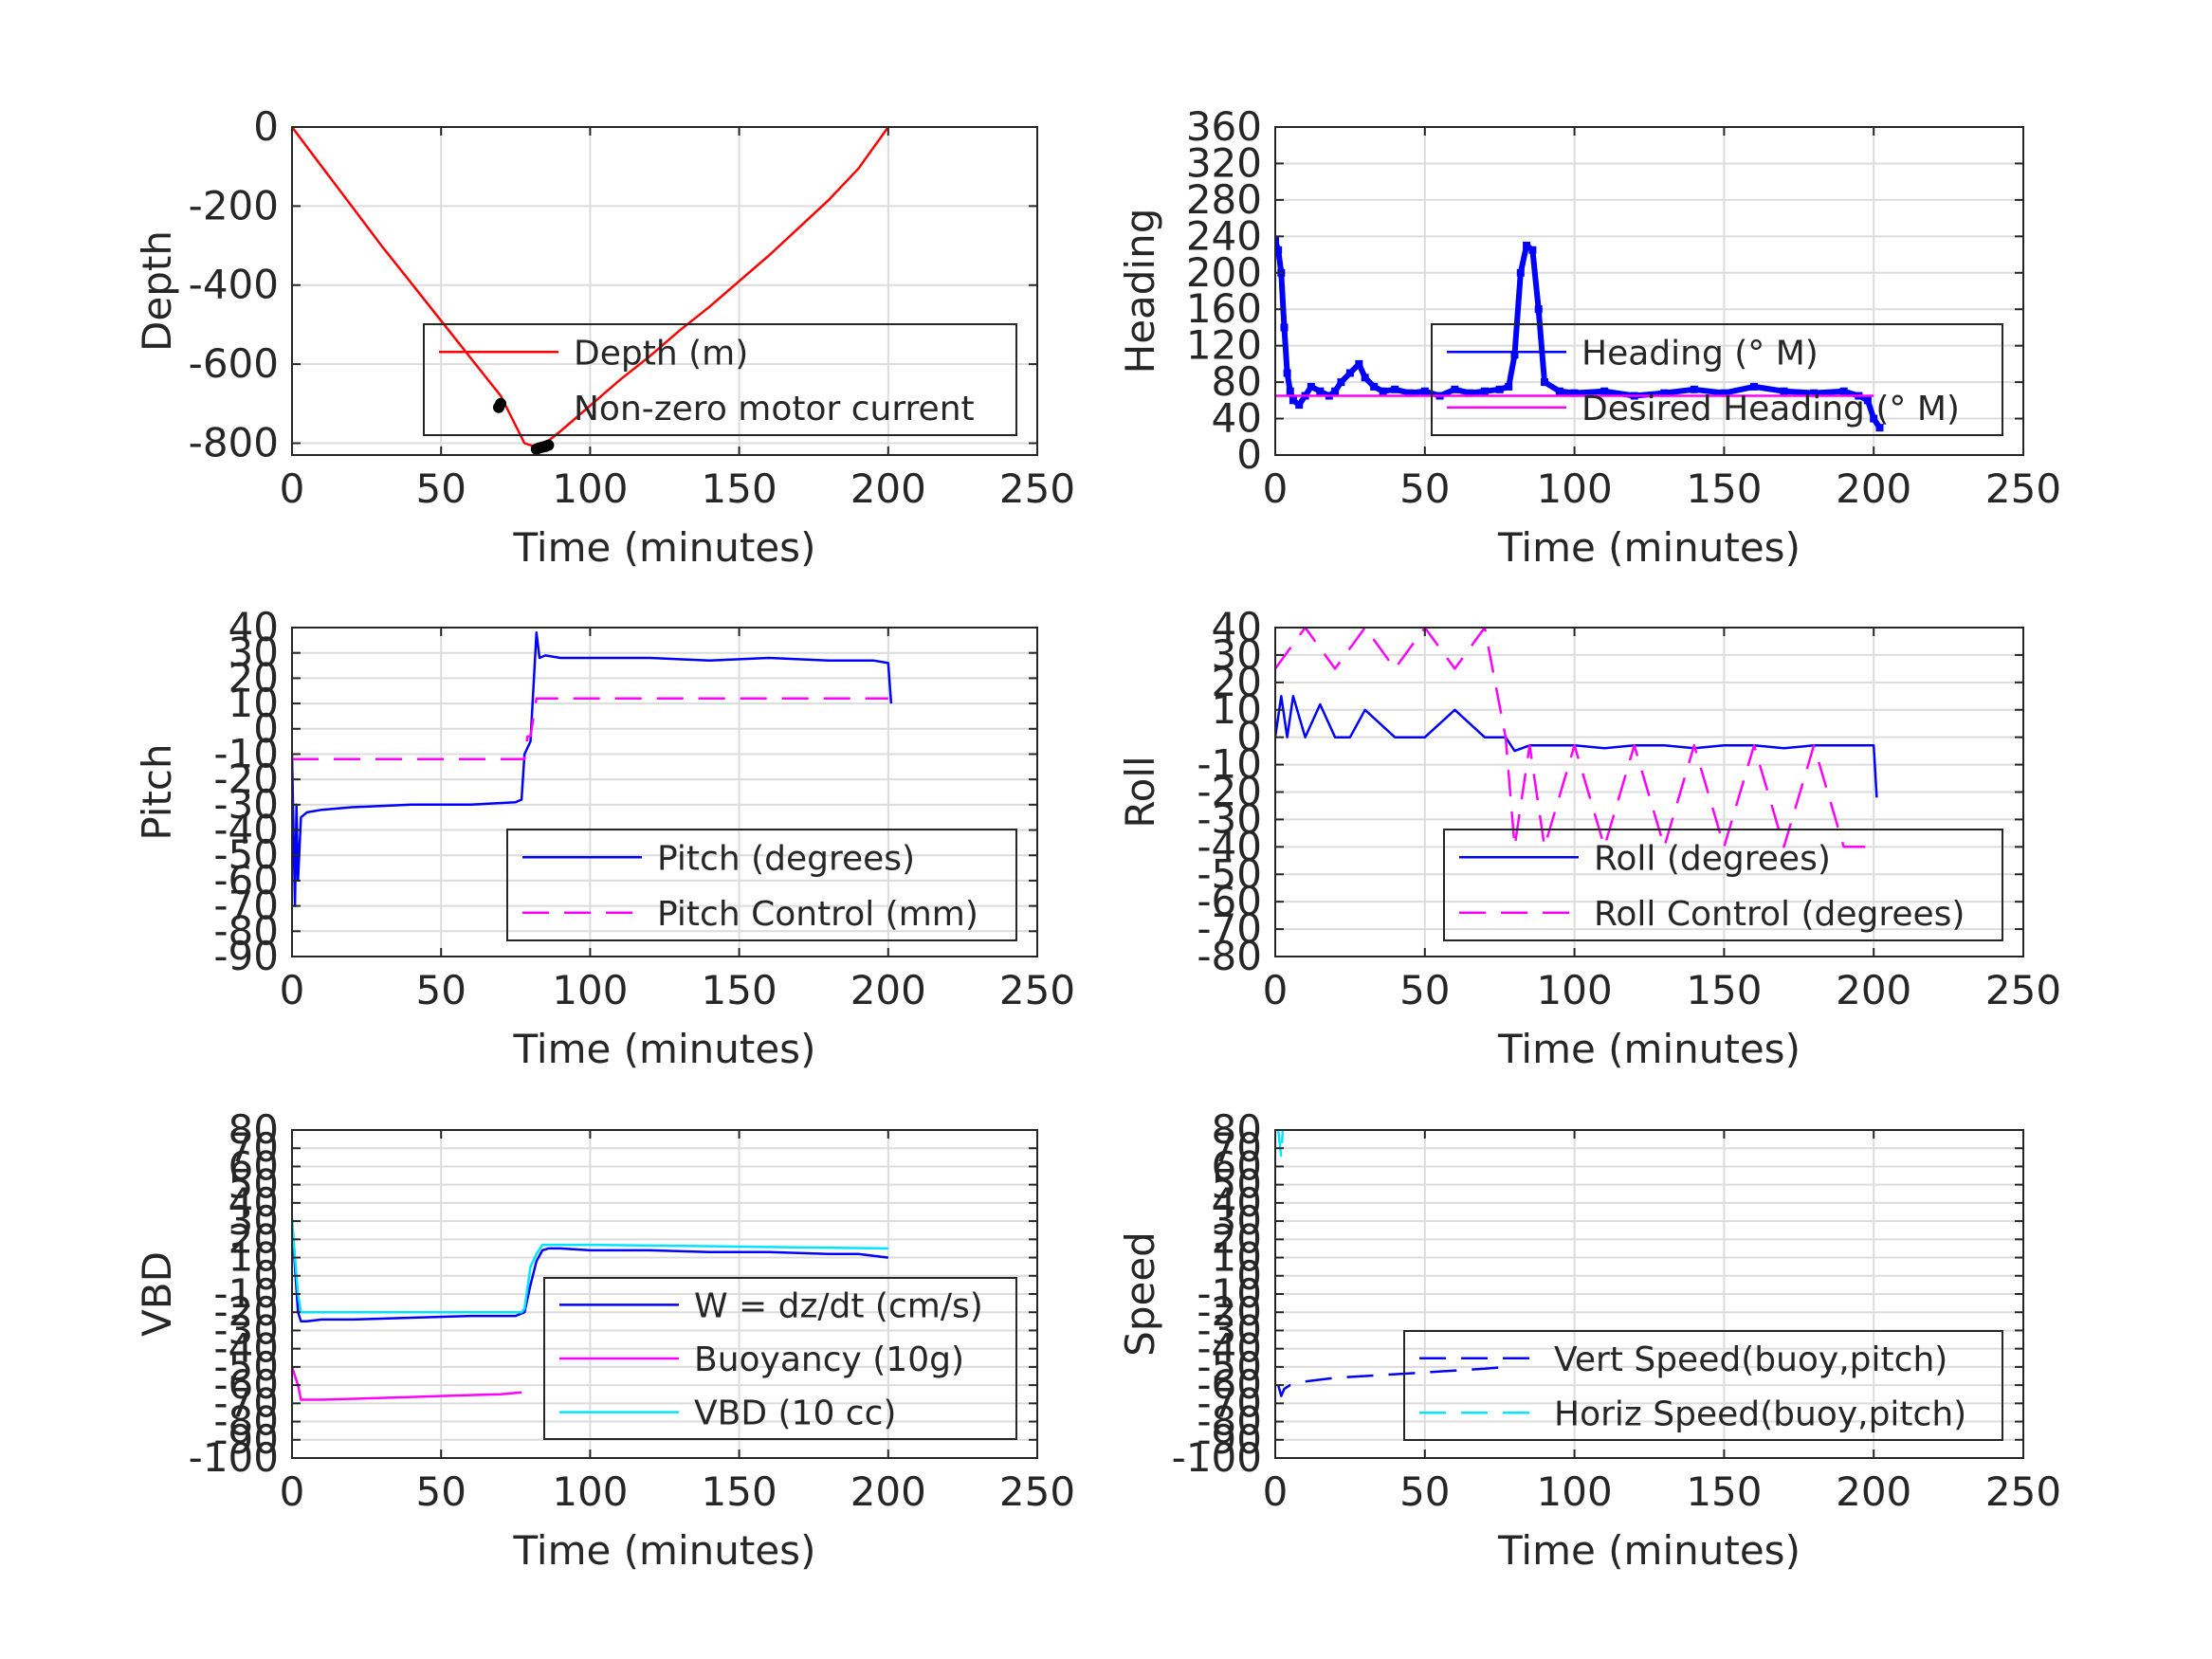  I want to click on y-tick-label: -50, so click(1229, 873).